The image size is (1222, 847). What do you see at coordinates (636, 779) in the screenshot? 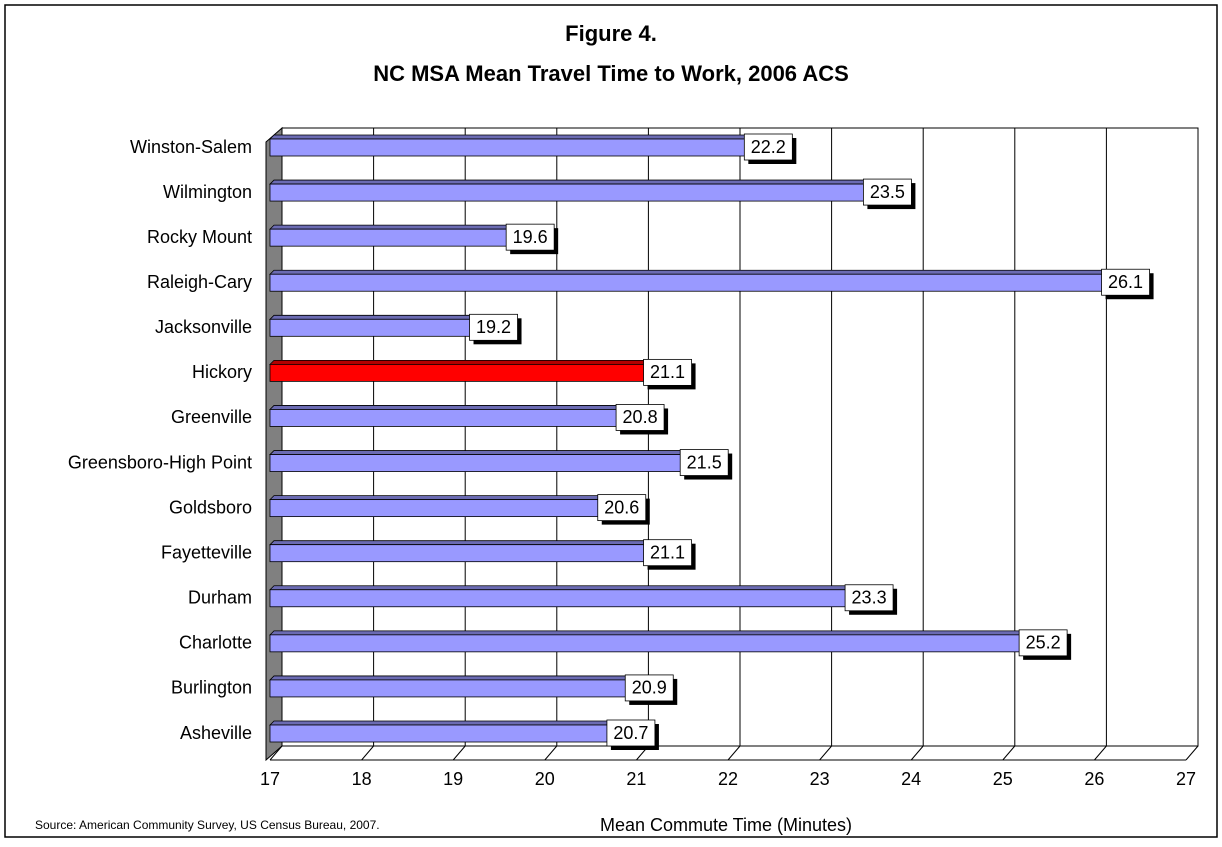
I see `x-tick-label: 21` at bounding box center [636, 779].